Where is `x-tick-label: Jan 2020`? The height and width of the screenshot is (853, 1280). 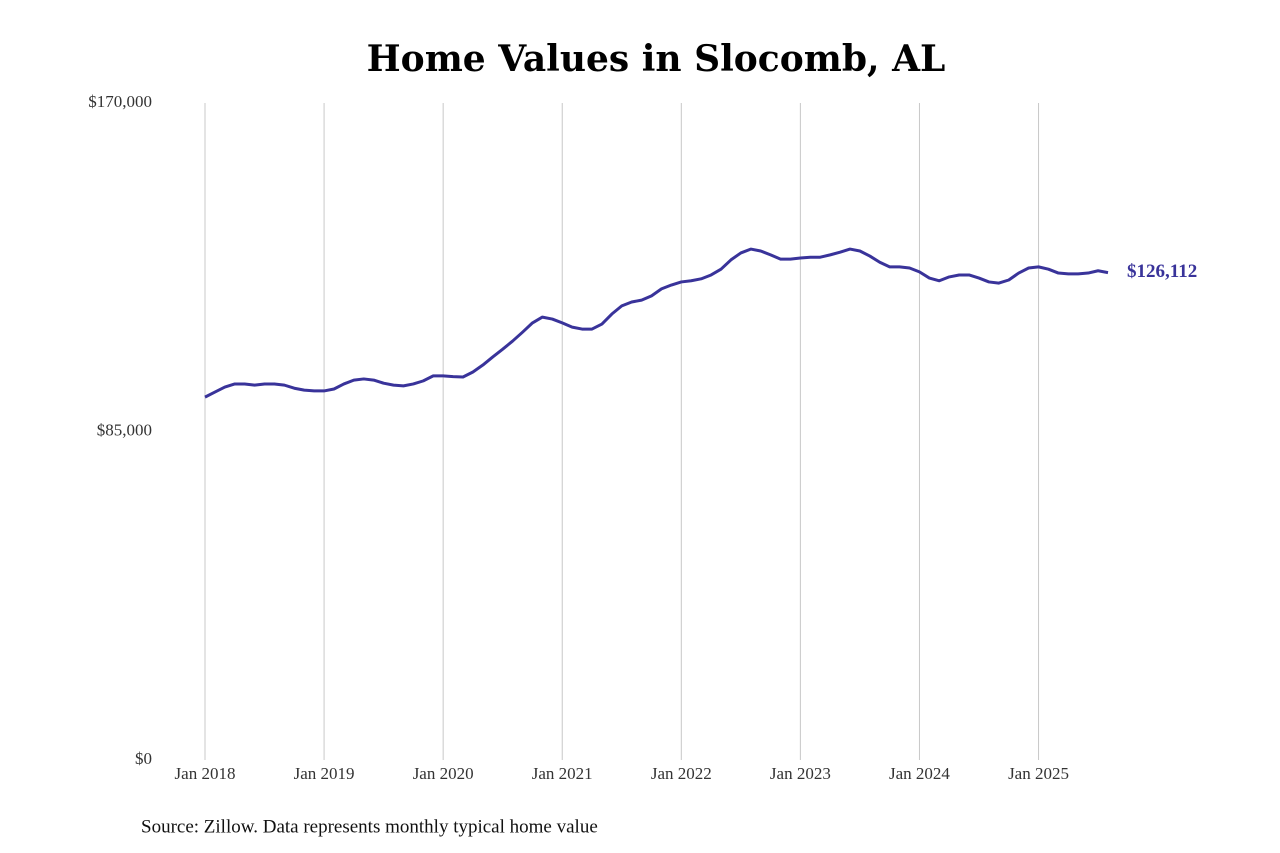 x-tick-label: Jan 2020 is located at coordinates (443, 773).